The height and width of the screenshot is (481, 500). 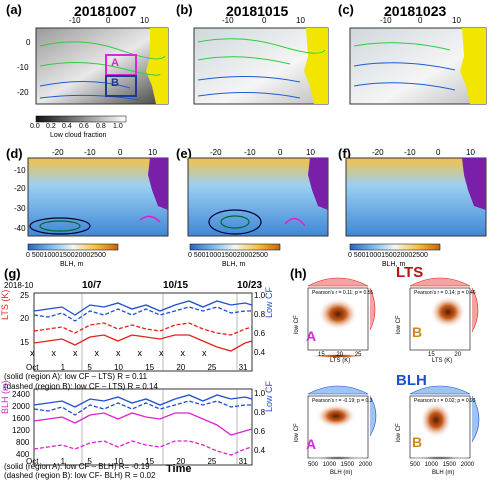 What do you see at coordinates (5, 304) in the screenshot?
I see `ts-top-ylabel: LTS (K)` at bounding box center [5, 304].